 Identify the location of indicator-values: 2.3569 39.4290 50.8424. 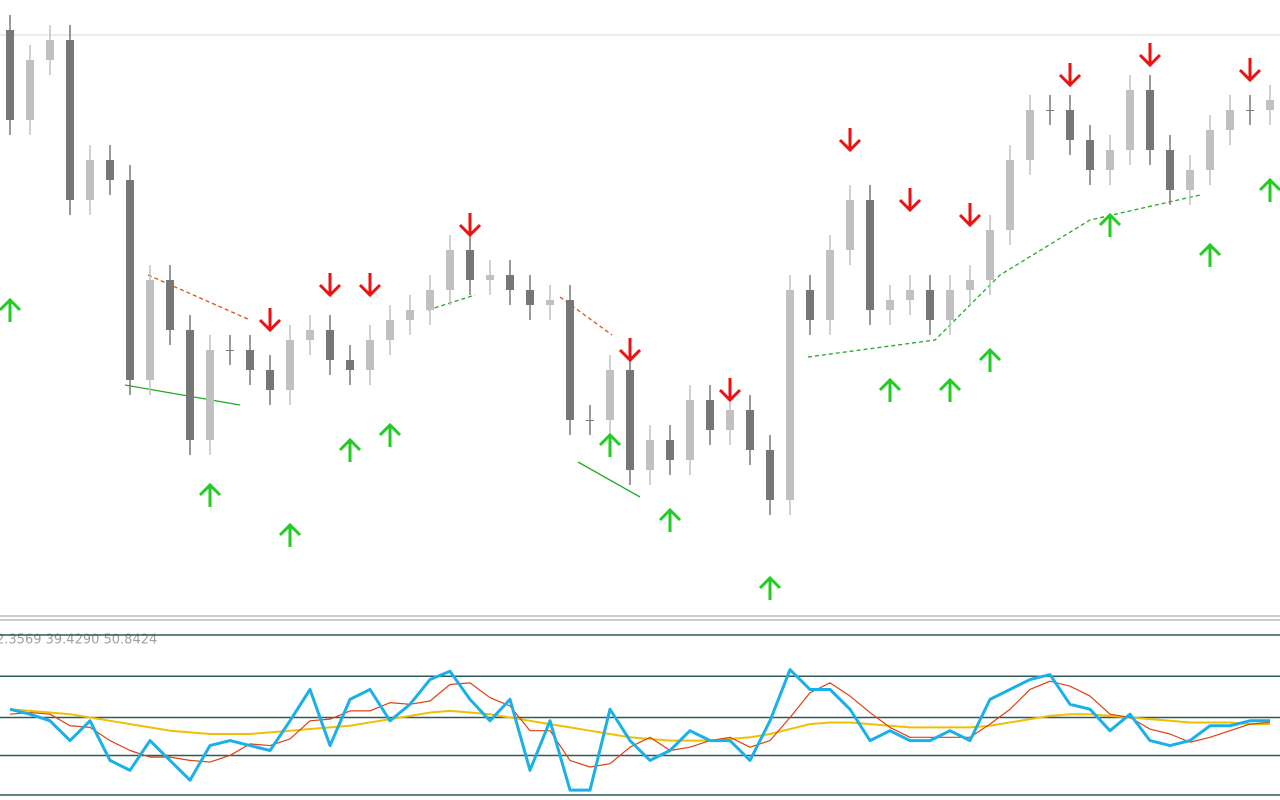
(78, 640).